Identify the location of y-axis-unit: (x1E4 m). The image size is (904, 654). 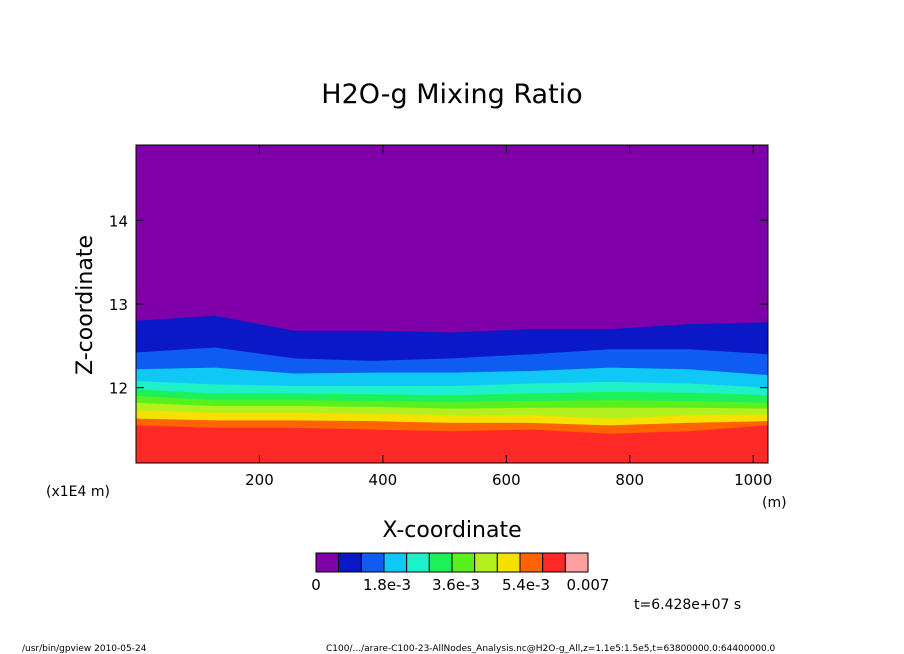
(78, 492).